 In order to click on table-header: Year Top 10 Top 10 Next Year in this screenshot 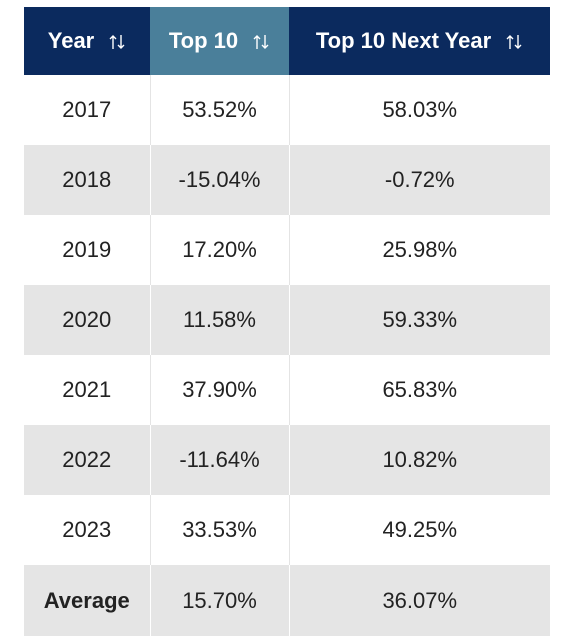, I will do `click(287, 41)`.